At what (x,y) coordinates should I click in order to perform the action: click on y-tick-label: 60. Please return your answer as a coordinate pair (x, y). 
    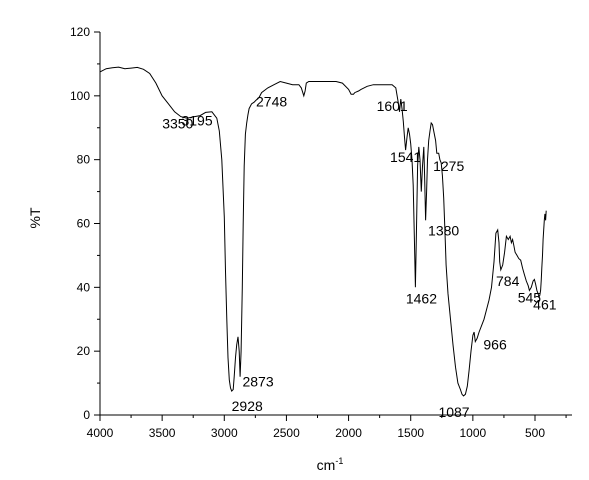
    Looking at the image, I should click on (84, 224).